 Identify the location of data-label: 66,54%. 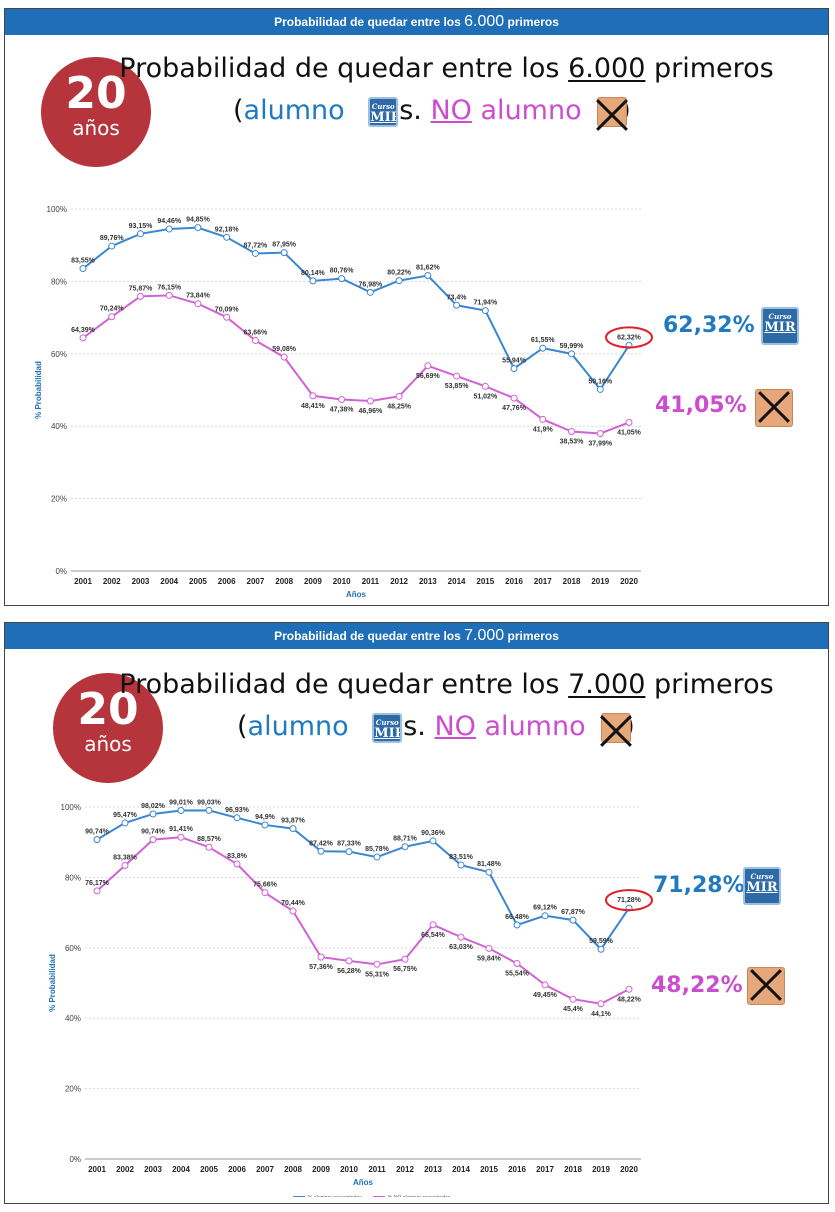
(433, 935).